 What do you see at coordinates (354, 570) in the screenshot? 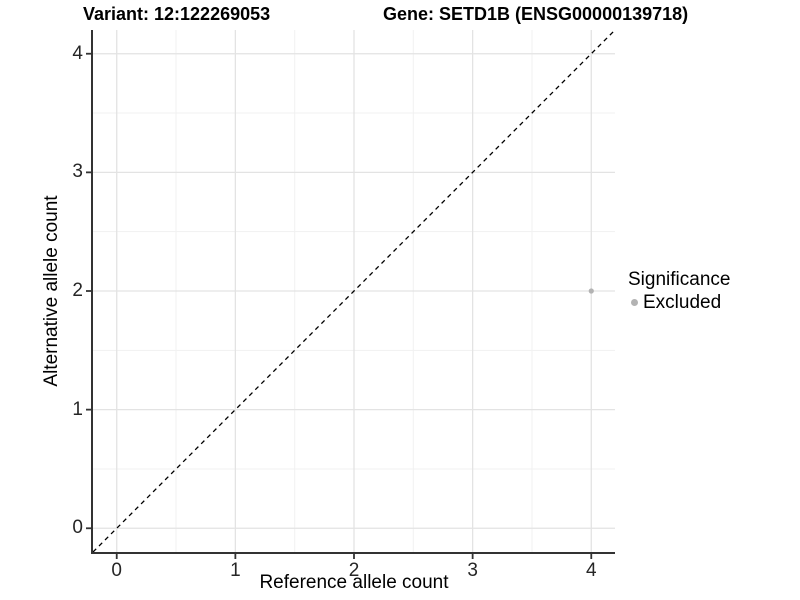
I see `x-tick-label: 2` at bounding box center [354, 570].